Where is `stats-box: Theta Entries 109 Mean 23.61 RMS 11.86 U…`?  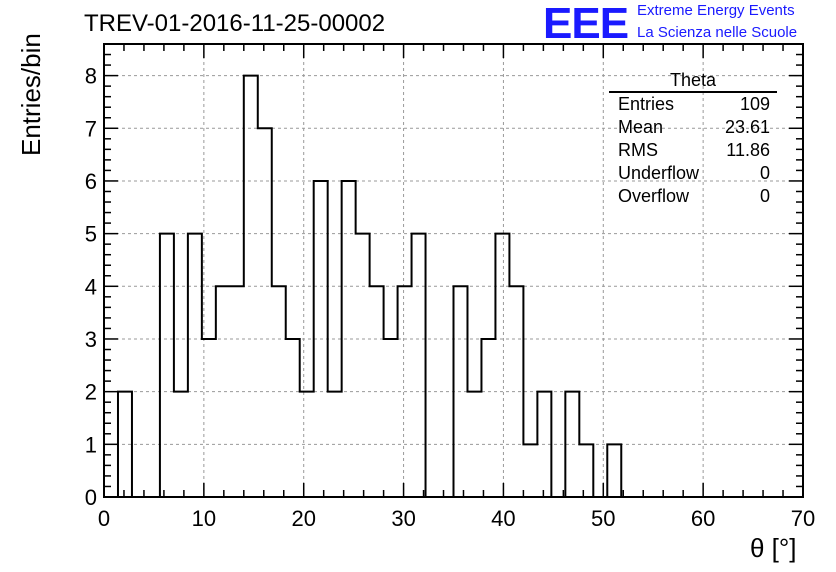
stats-box: Theta Entries 109 Mean 23.61 RMS 11.86 U… is located at coordinates (693, 139).